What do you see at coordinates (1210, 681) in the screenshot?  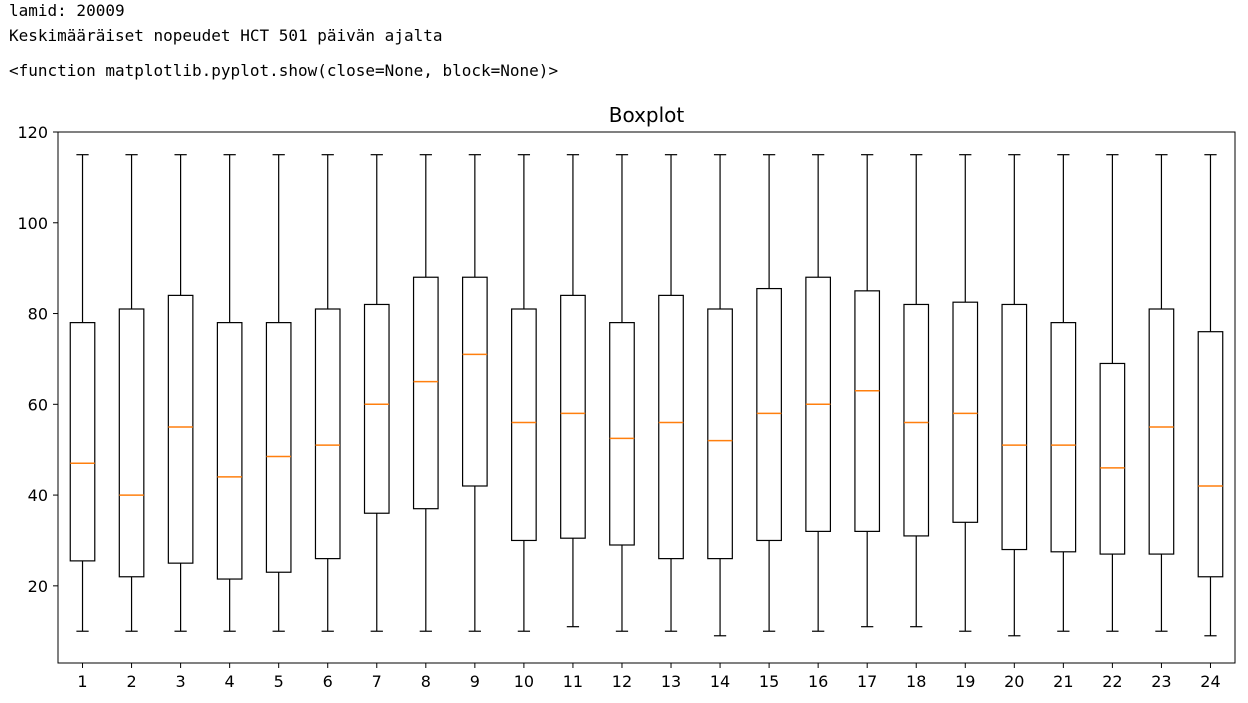 I see `x-tick-label: 24` at bounding box center [1210, 681].